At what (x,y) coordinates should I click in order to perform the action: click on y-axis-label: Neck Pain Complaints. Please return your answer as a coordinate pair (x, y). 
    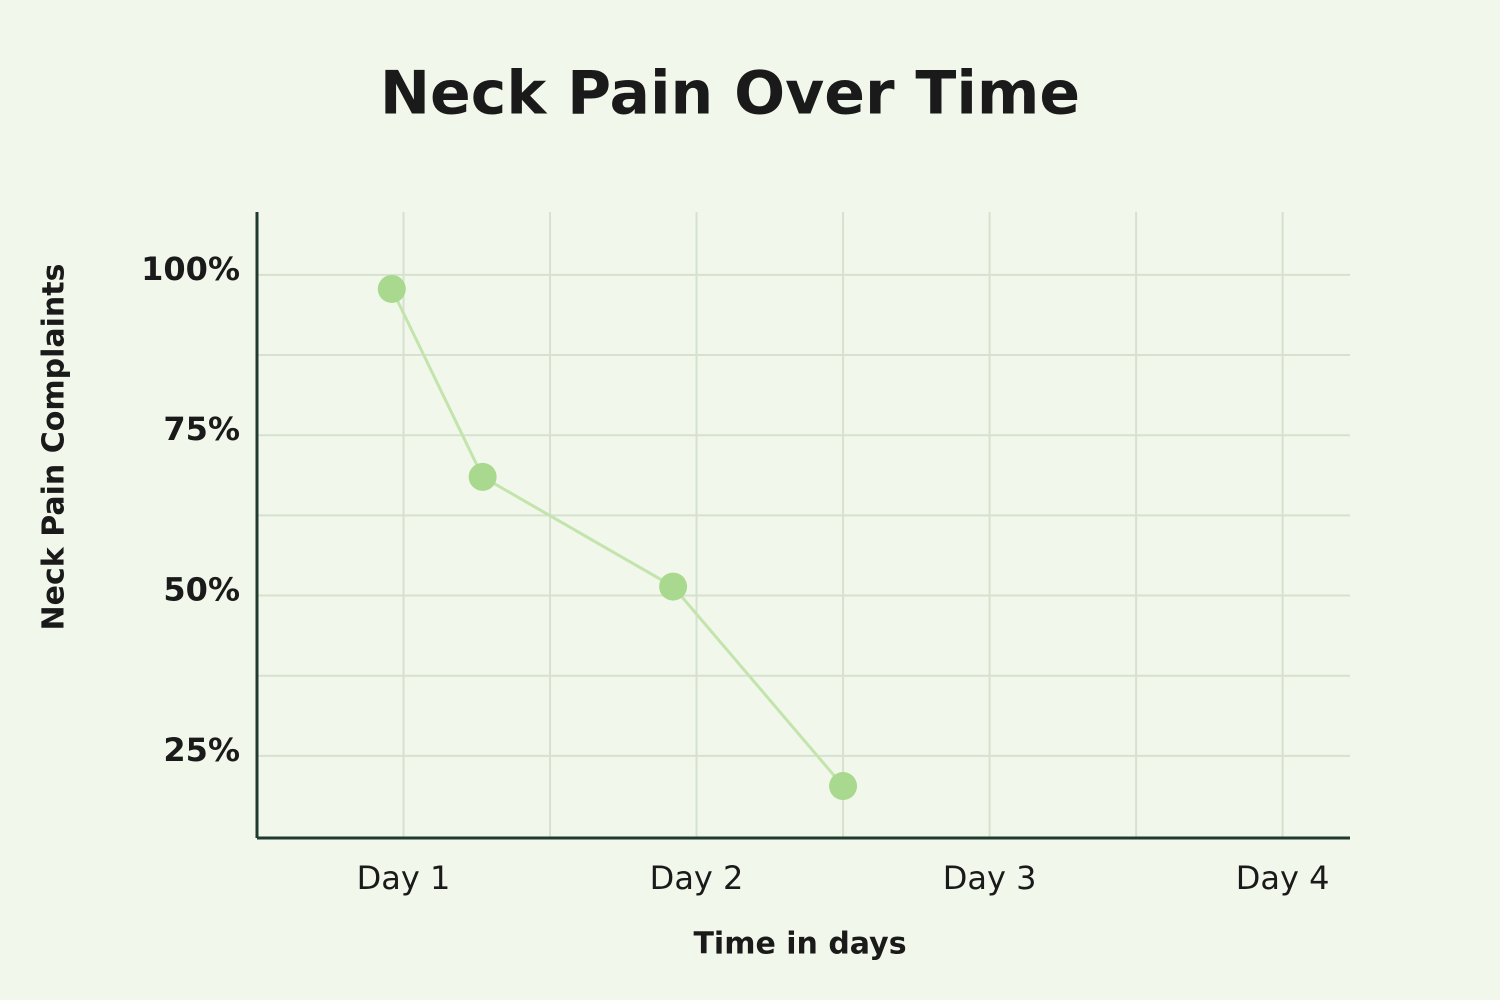
    Looking at the image, I should click on (54, 447).